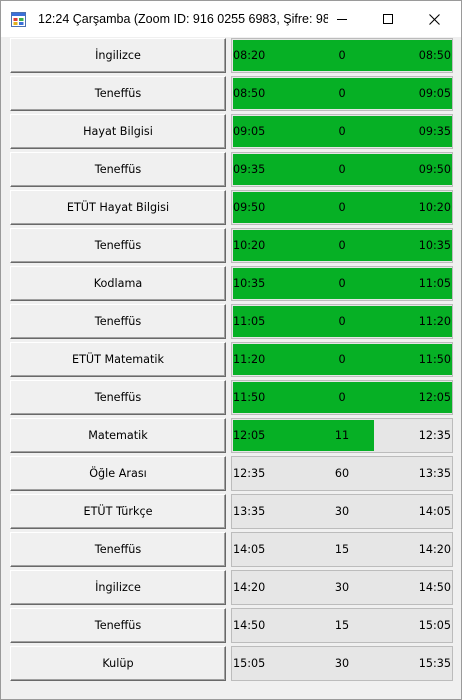 The height and width of the screenshot is (700, 462). I want to click on end-time: 13:35, so click(434, 473).